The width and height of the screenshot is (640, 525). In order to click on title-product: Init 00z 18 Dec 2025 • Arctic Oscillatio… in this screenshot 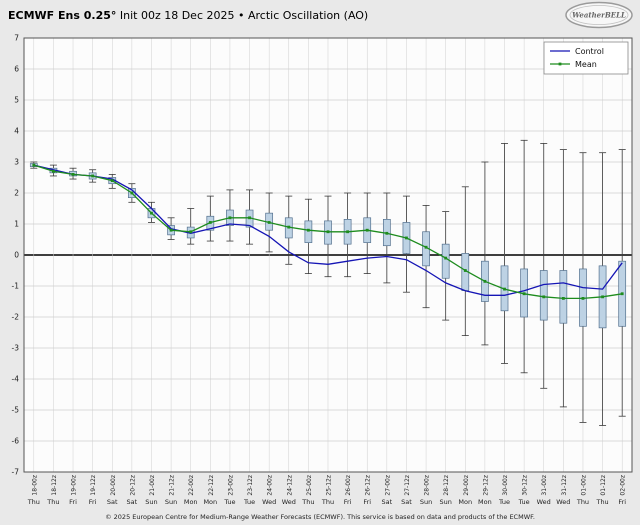, I will do `click(242, 15)`.